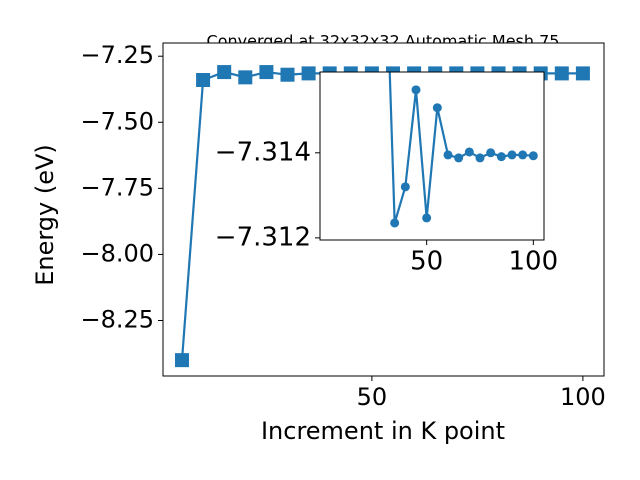  Describe the element at coordinates (117, 55) in the screenshot. I see `y-tick-label: −7.25` at that location.